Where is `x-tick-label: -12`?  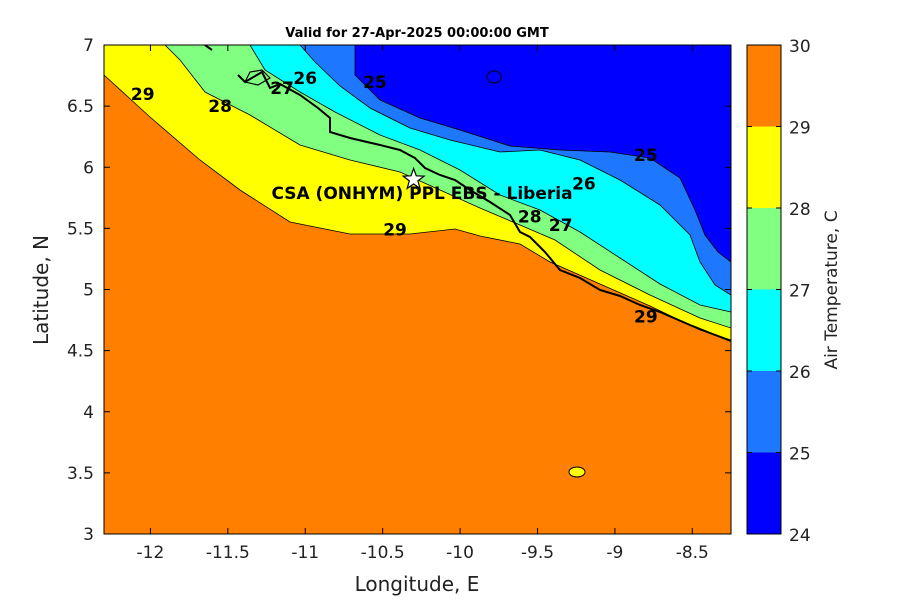
x-tick-label: -12 is located at coordinates (151, 553).